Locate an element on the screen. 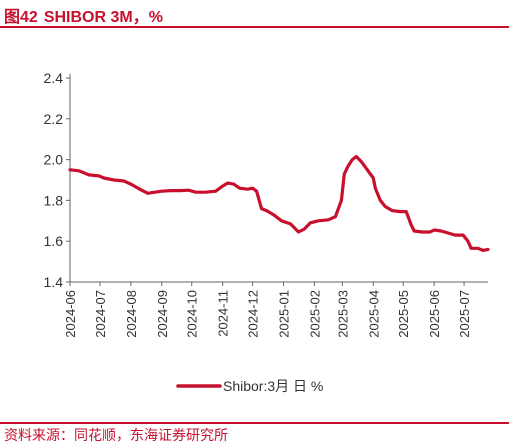 This screenshot has height=448, width=509. y-tick-label: 1.4 is located at coordinates (54, 282).